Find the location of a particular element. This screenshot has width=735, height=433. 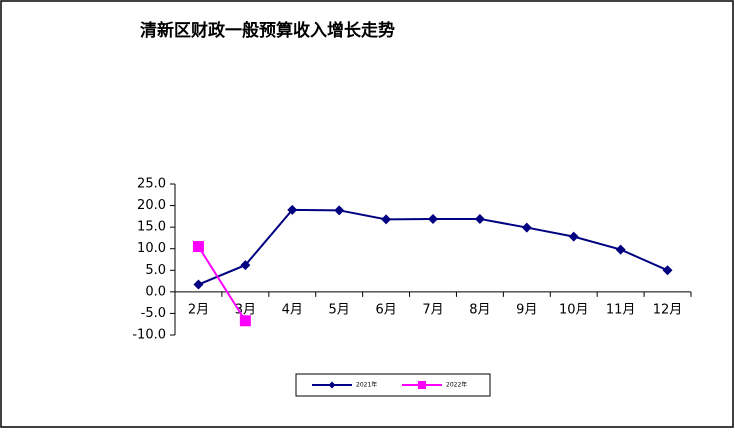

chart-title: 清新区财政一般预算收入增长走势 is located at coordinates (267, 30).